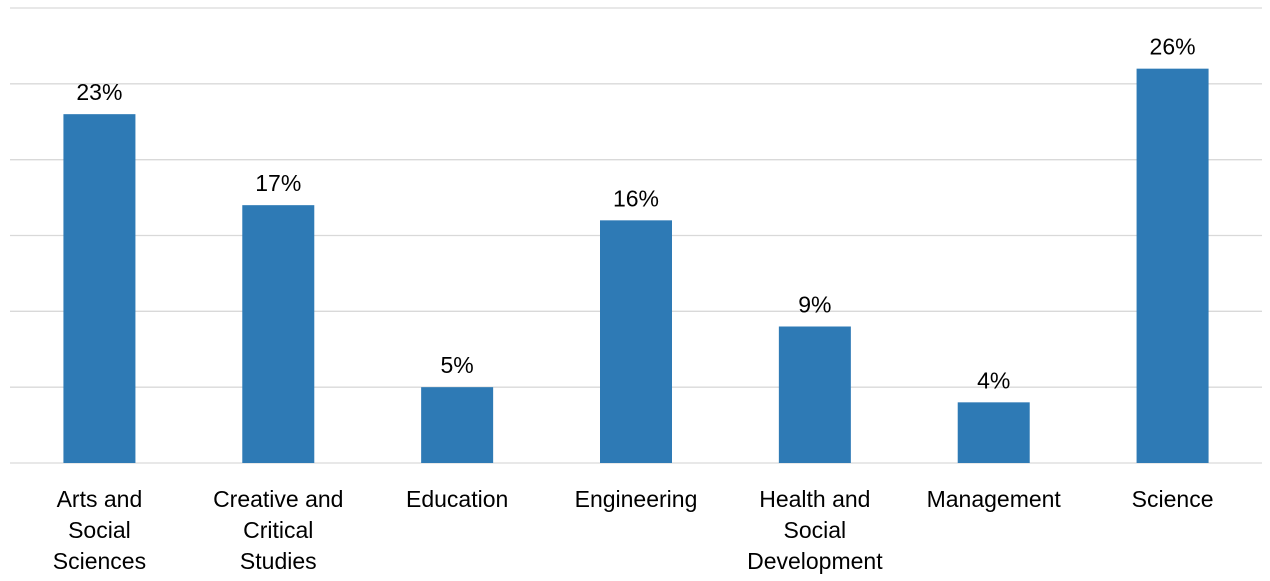 The width and height of the screenshot is (1270, 581). I want to click on data-label: 9%, so click(814, 305).